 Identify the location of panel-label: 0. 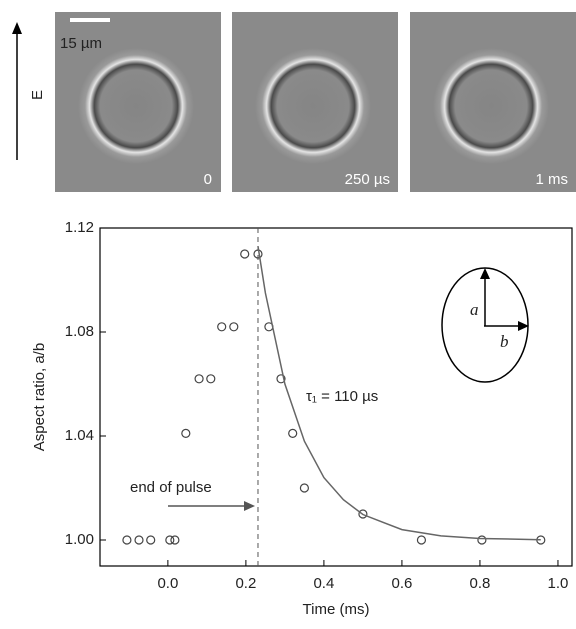
(208, 179).